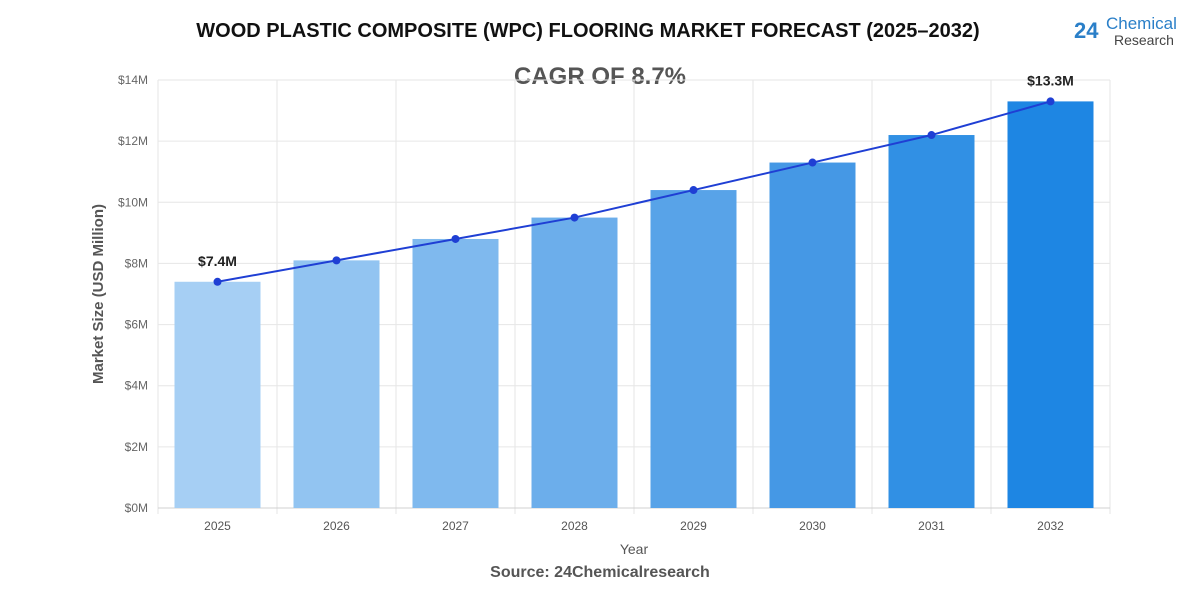 Image resolution: width=1200 pixels, height=600 pixels. What do you see at coordinates (336, 384) in the screenshot?
I see `bar-2026` at bounding box center [336, 384].